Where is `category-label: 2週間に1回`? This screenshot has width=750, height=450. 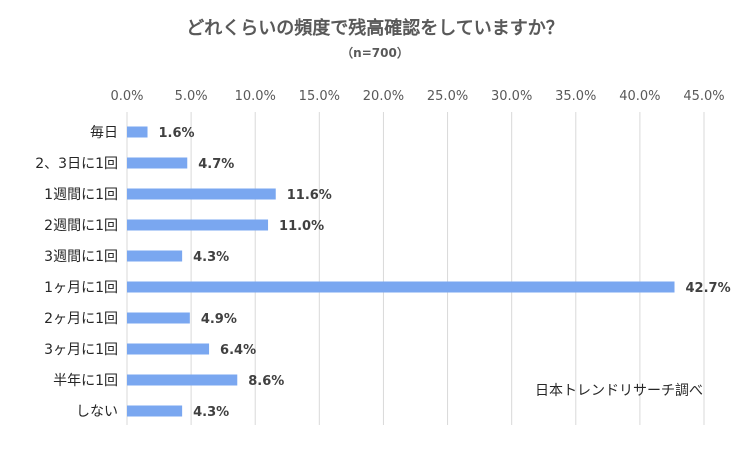 category-label: 2週間に1回 is located at coordinates (81, 226).